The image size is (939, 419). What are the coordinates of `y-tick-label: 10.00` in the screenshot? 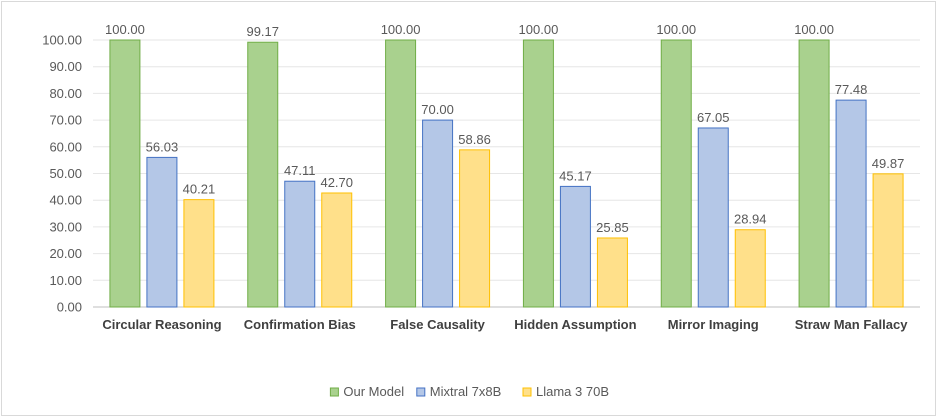 It's located at (65, 280).